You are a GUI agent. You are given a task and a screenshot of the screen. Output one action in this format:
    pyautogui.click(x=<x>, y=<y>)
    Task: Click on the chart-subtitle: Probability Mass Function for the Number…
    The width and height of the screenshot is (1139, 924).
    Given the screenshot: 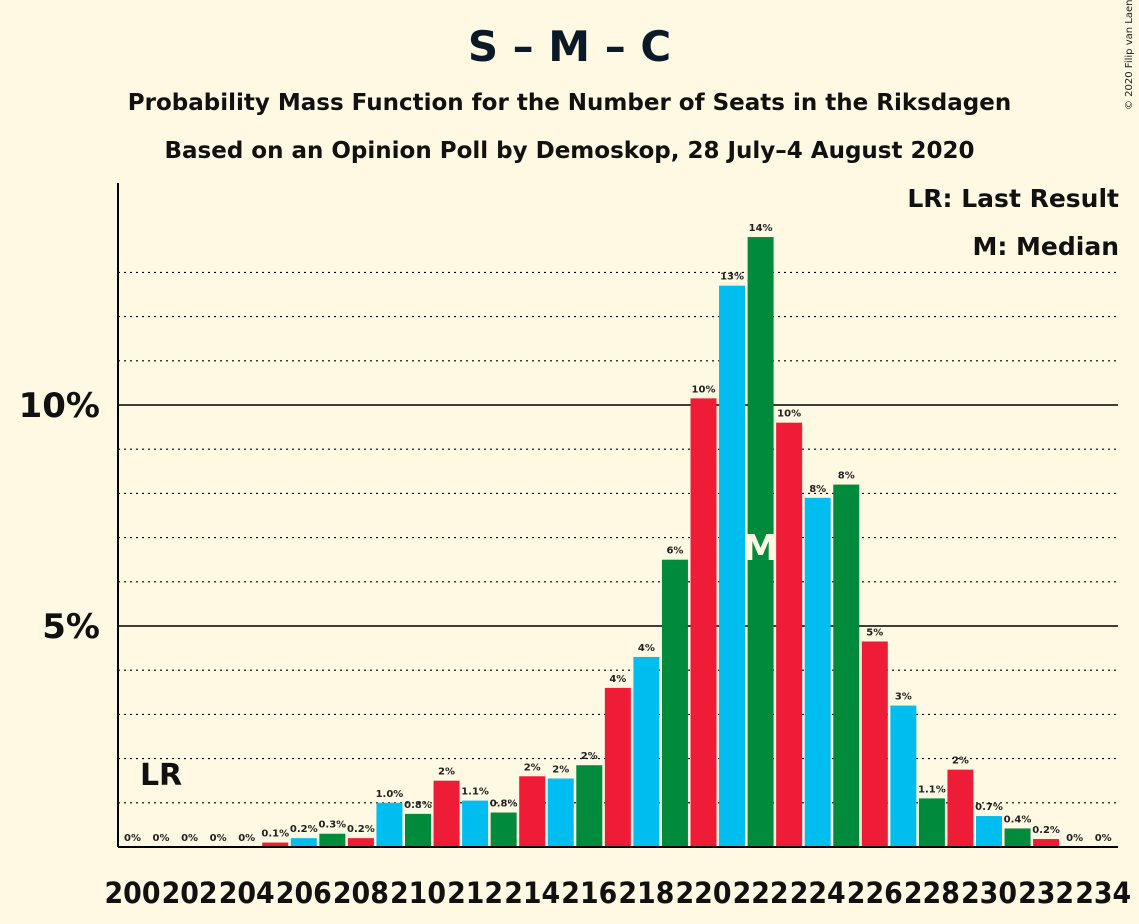 What is the action you would take?
    pyautogui.click(x=569, y=103)
    